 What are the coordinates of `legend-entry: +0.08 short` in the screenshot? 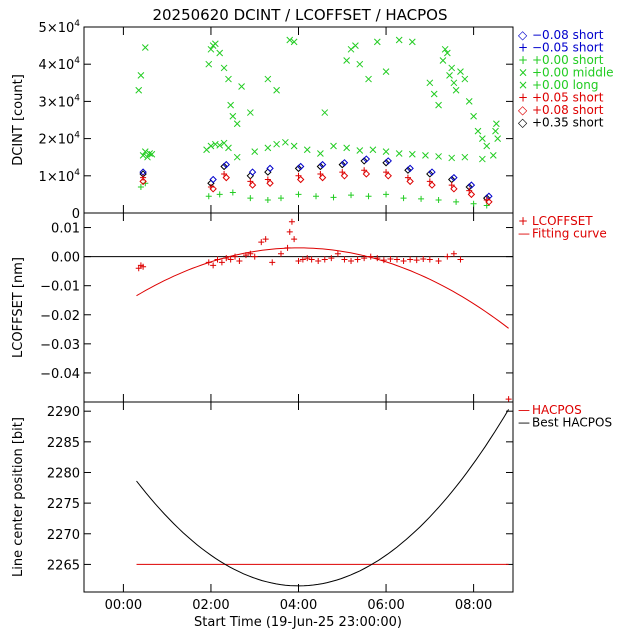 It's located at (568, 110).